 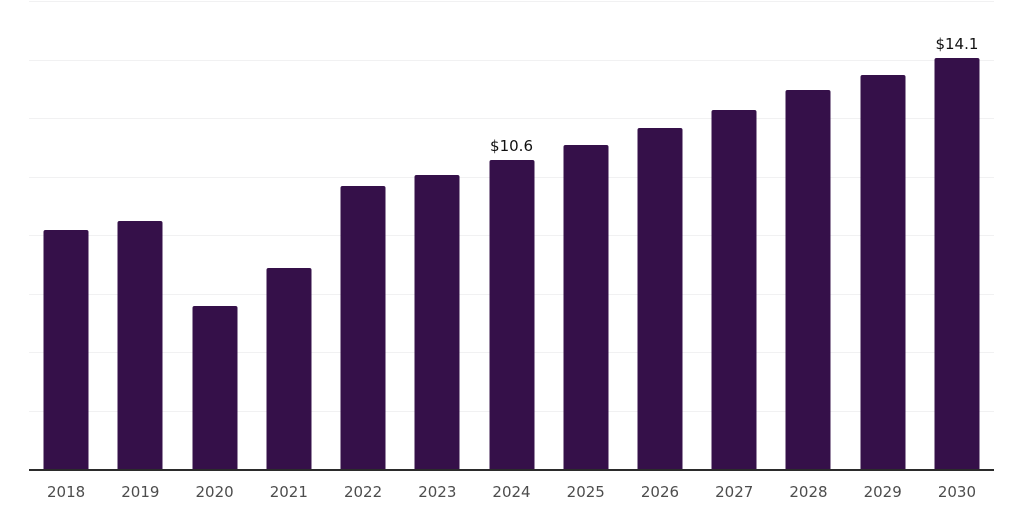 I want to click on bar-2027, so click(x=734, y=290).